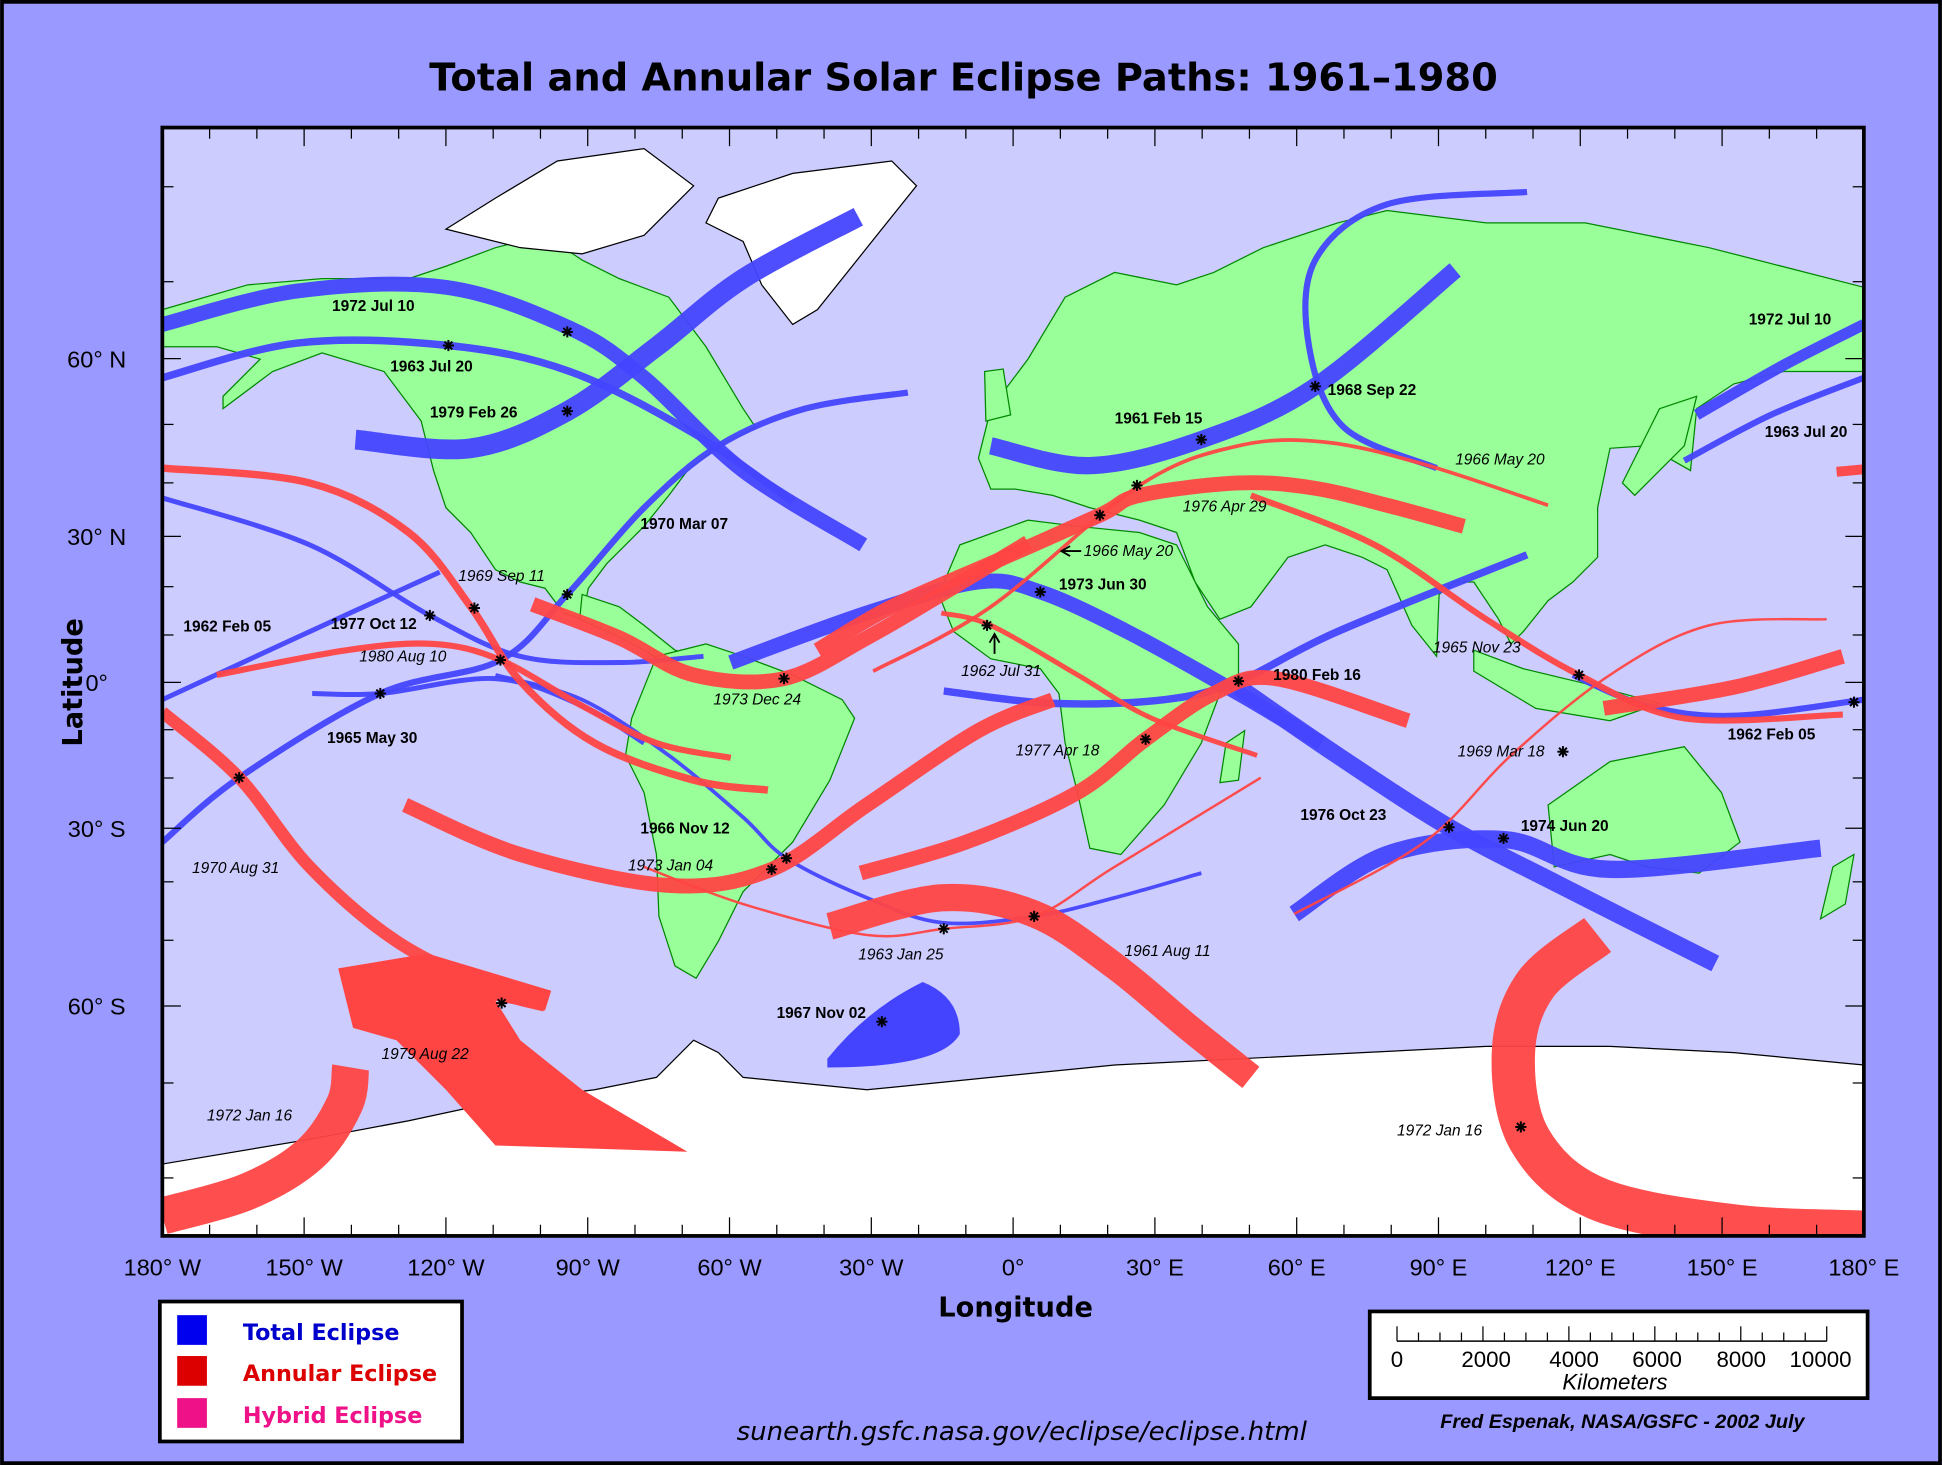 This screenshot has width=1942, height=1465. What do you see at coordinates (588, 1268) in the screenshot?
I see `longitude-tick-label: 90° W` at bounding box center [588, 1268].